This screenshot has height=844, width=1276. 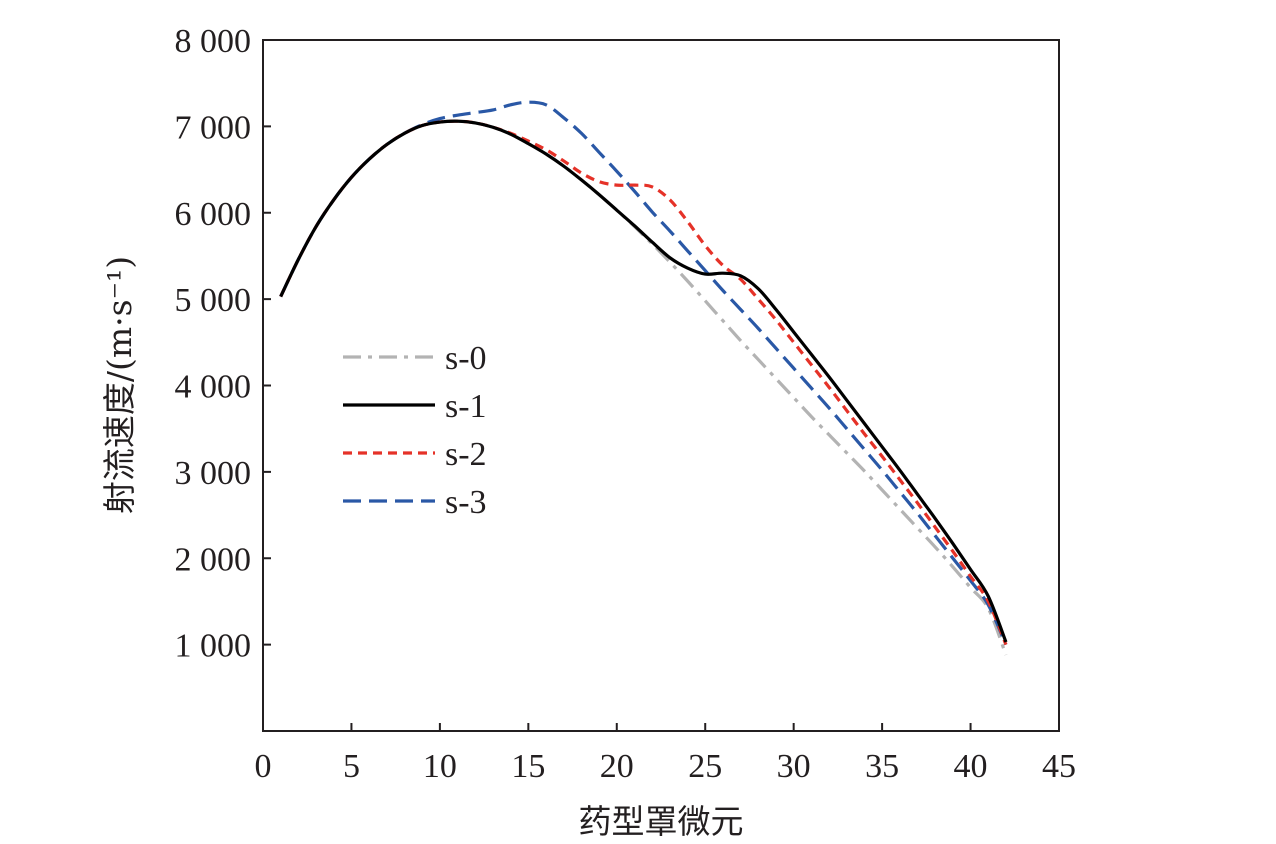 What do you see at coordinates (528, 766) in the screenshot?
I see `x-tick-label: 15` at bounding box center [528, 766].